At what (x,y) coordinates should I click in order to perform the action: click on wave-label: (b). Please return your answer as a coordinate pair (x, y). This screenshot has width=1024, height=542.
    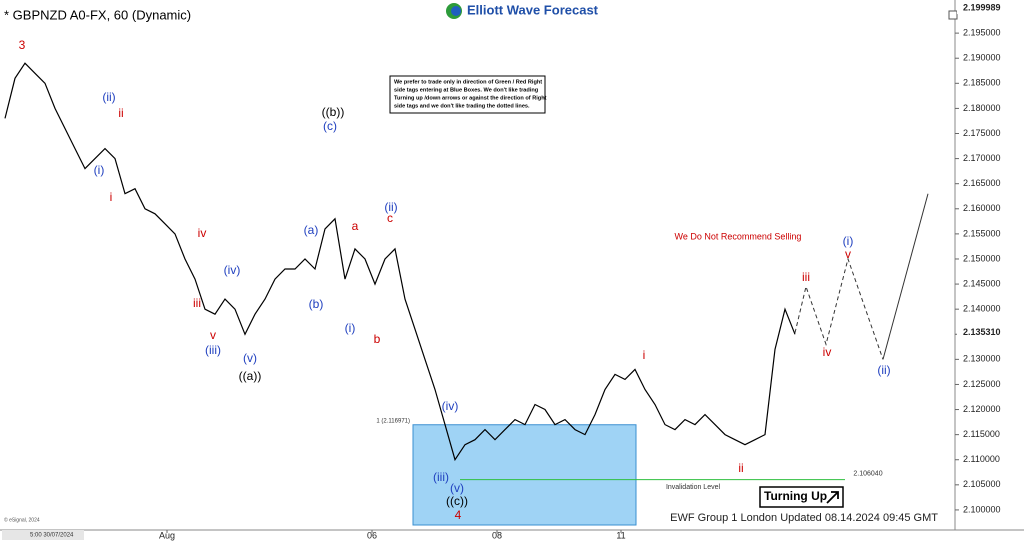
    Looking at the image, I should click on (316, 304).